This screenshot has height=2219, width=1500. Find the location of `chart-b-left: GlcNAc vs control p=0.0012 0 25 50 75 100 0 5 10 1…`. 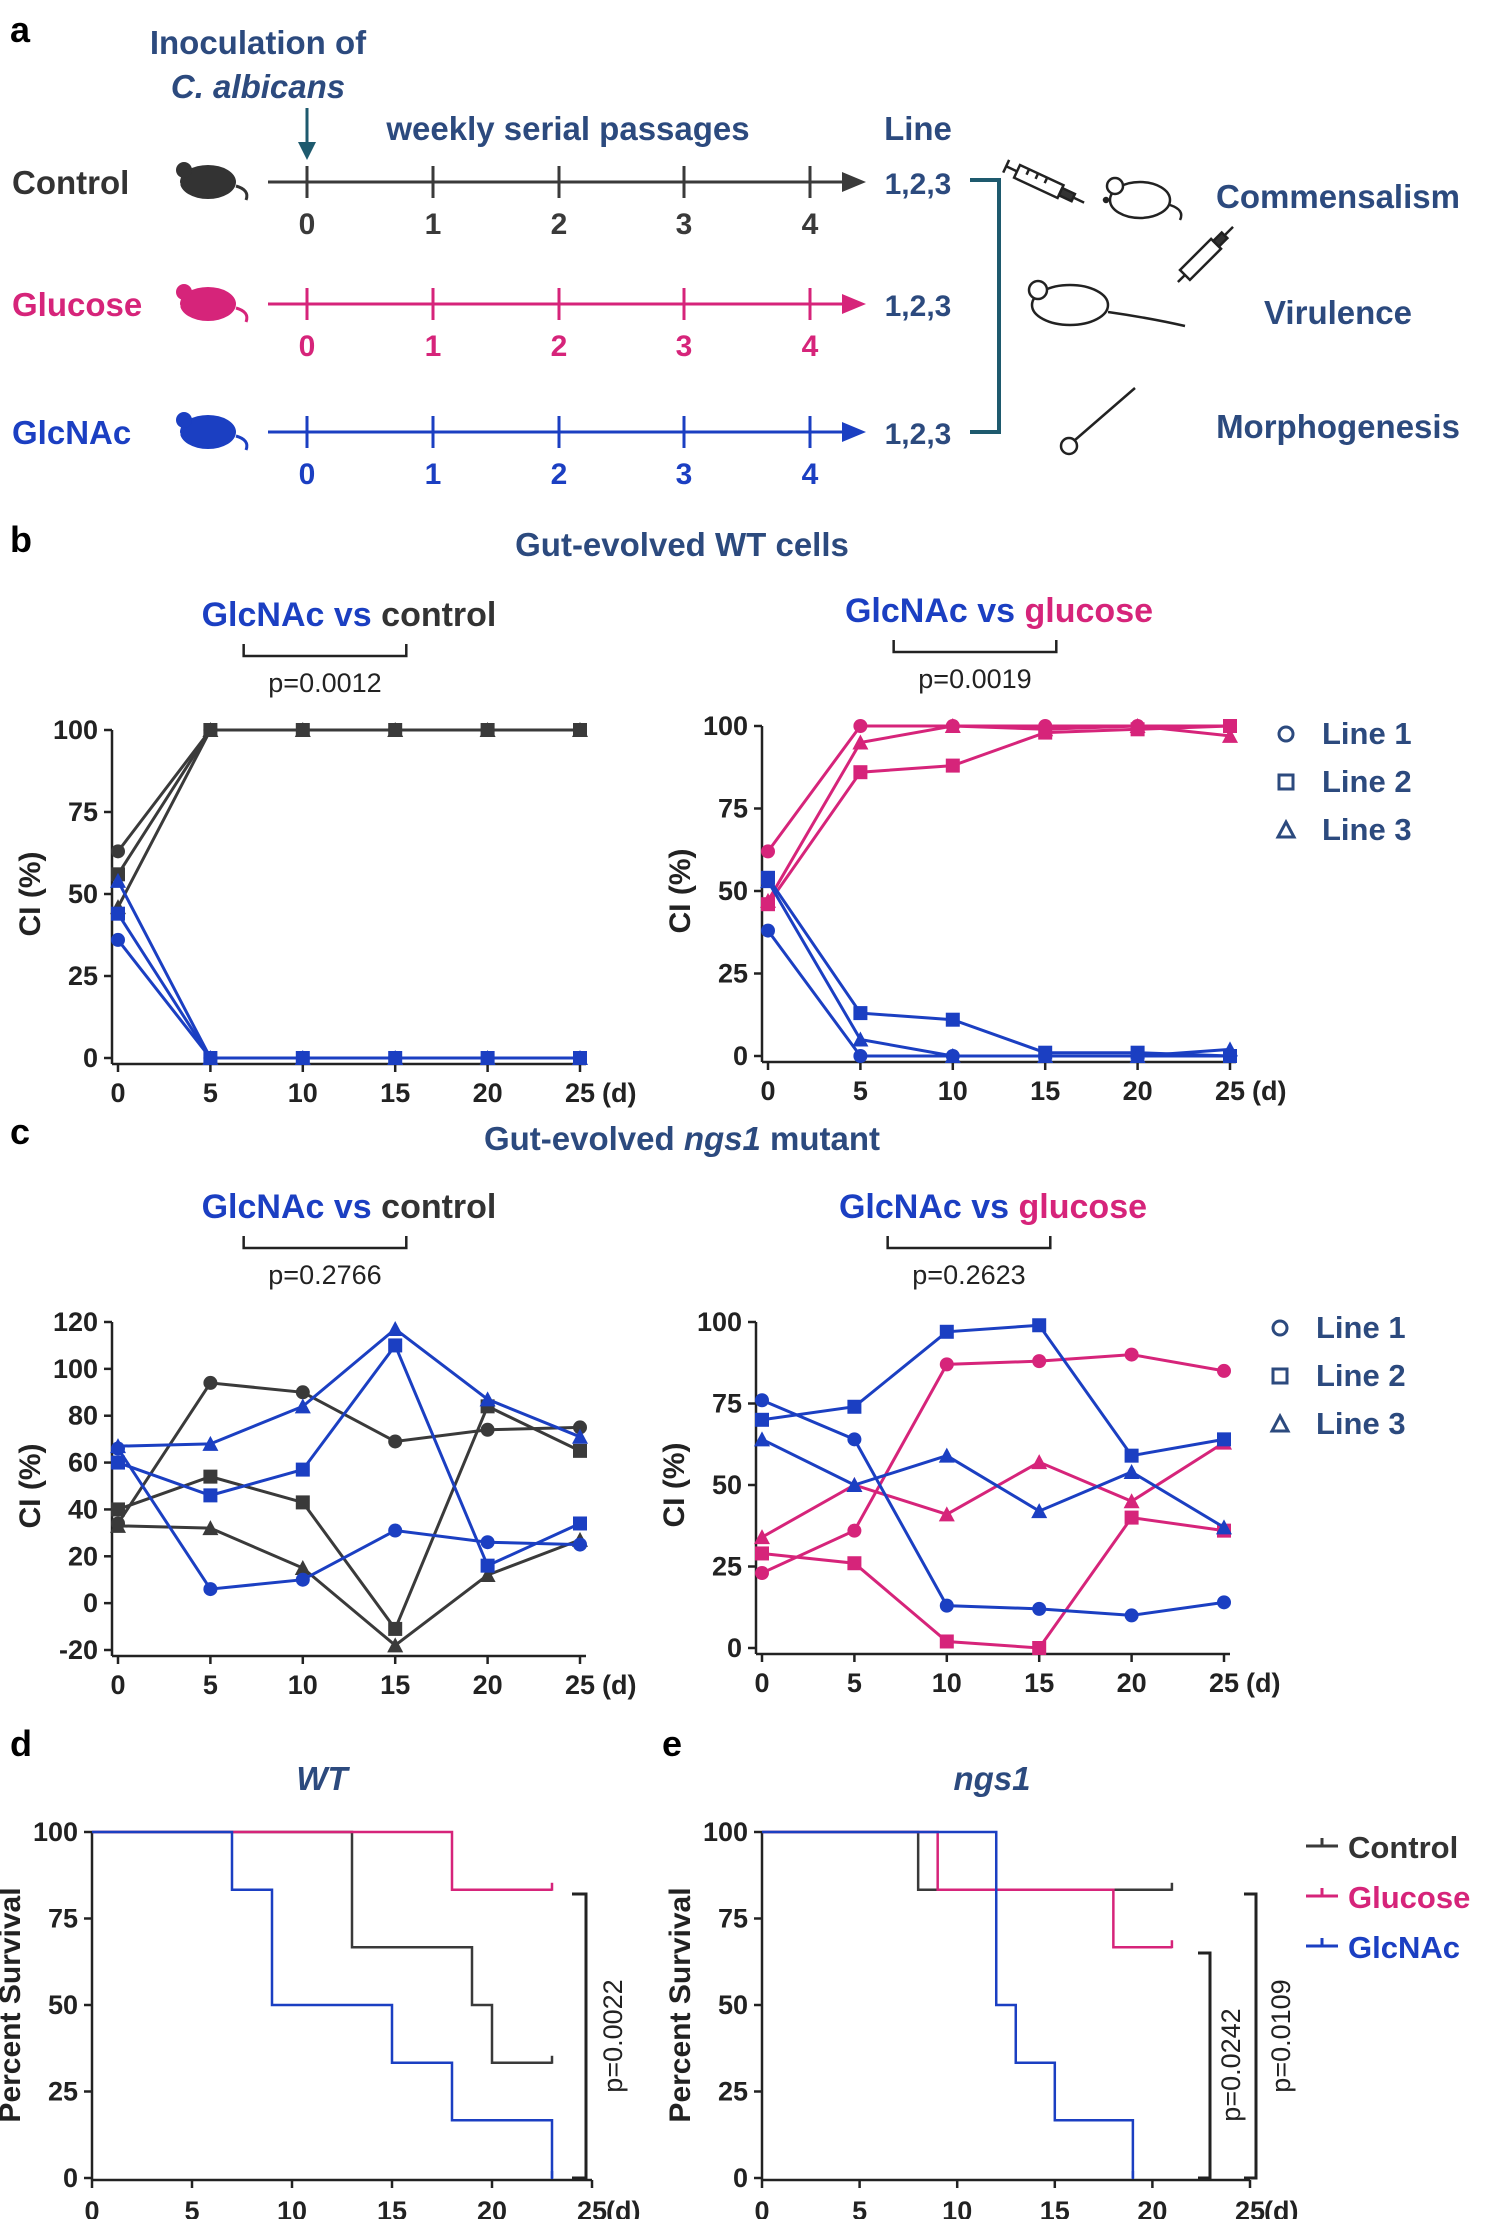

chart-b-left: GlcNAc vs control p=0.0012 0 25 50 75 100 0 5 10 1… is located at coordinates (325, 852).